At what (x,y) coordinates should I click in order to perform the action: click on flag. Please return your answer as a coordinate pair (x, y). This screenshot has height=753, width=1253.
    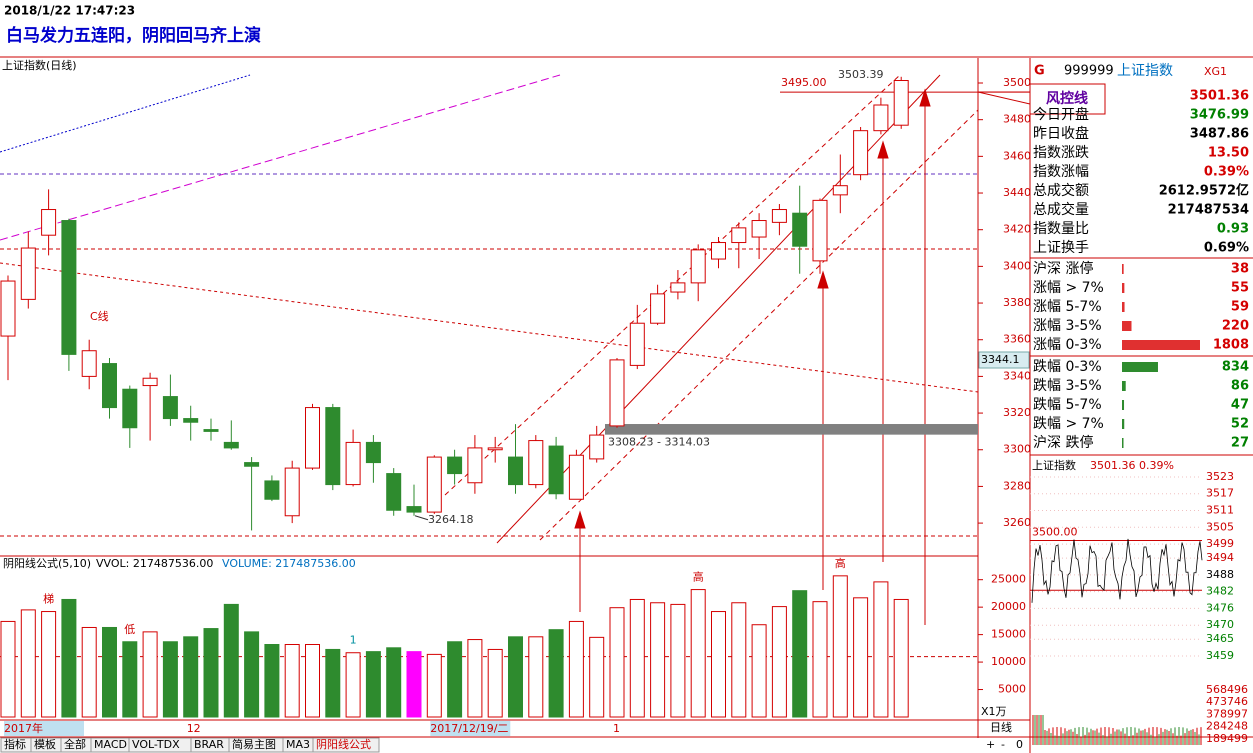
    Looking at the image, I should click on (1004, 360).